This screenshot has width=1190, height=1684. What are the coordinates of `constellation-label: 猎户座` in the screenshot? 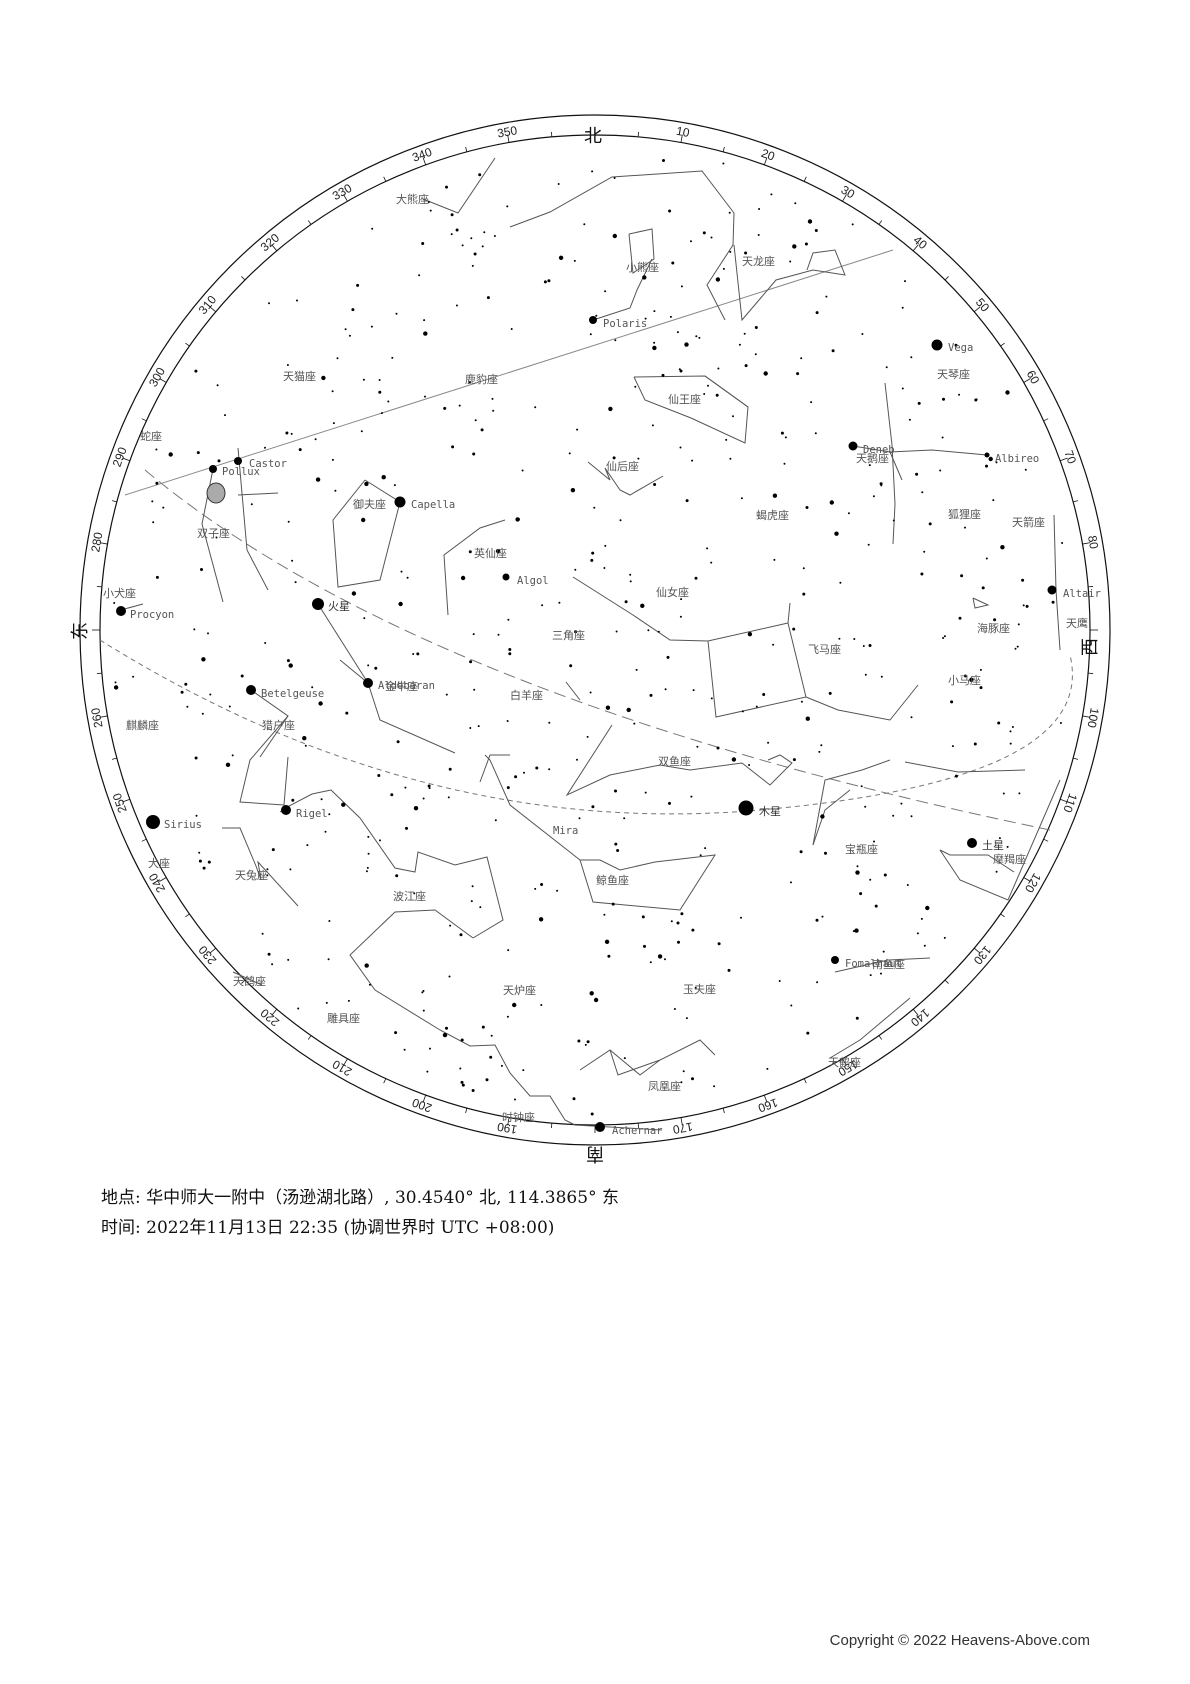 It's located at (278, 725).